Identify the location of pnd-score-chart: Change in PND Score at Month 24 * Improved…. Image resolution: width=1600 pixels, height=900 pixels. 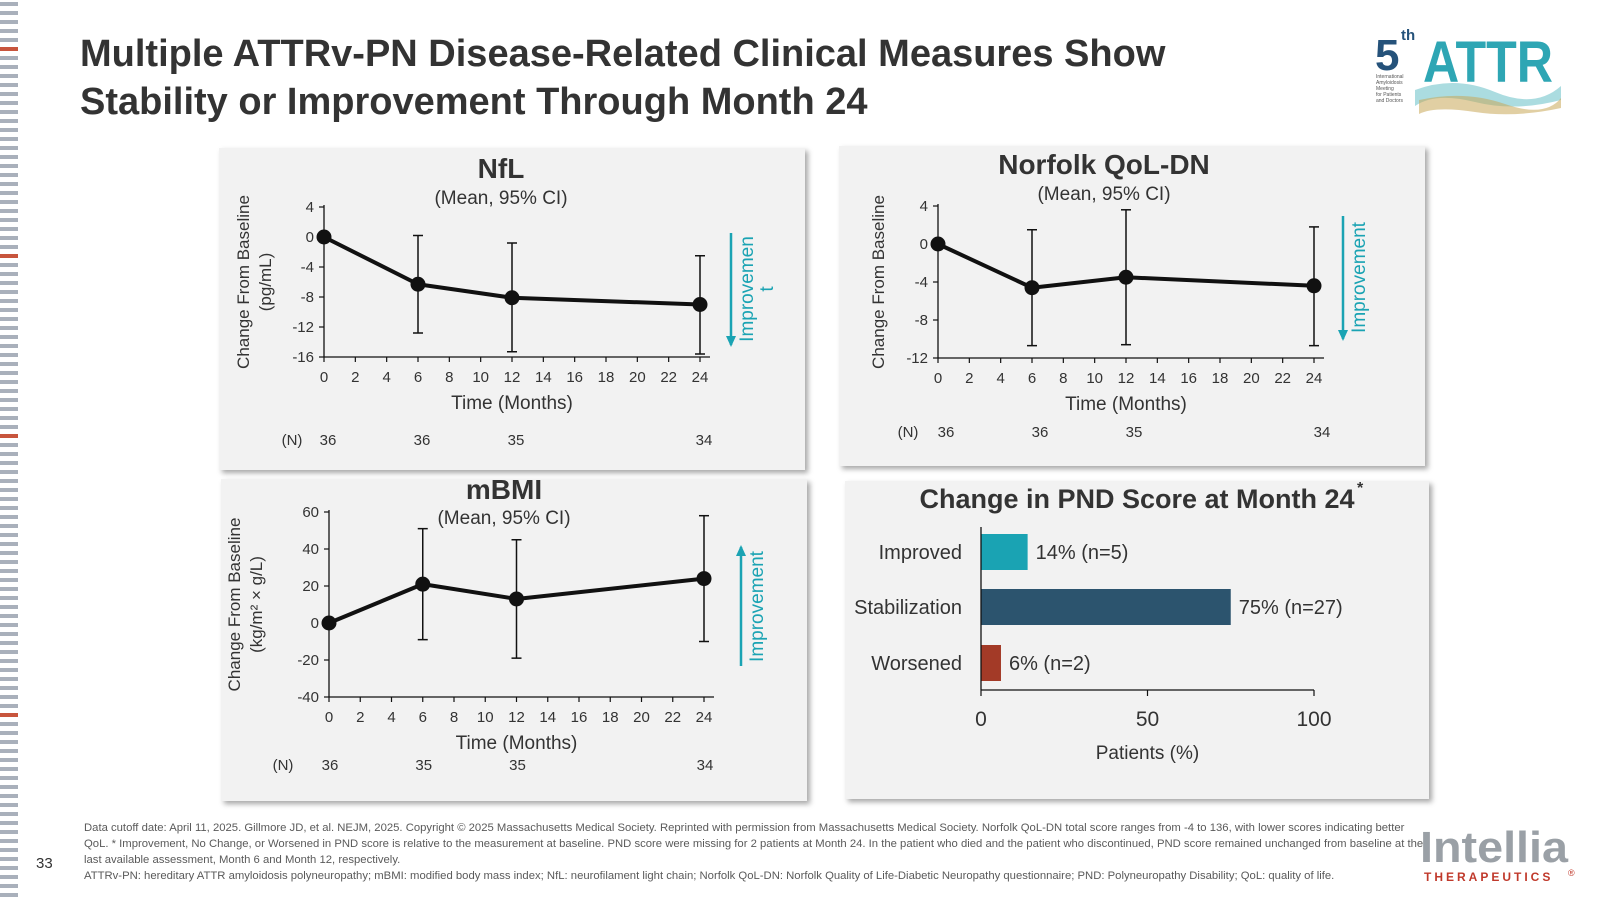
(1109, 622).